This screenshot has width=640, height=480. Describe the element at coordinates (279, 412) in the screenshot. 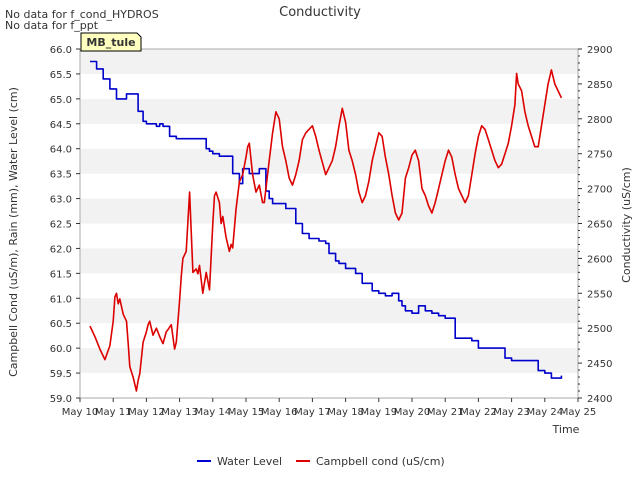

I see `x-tick-label: May 16` at that location.